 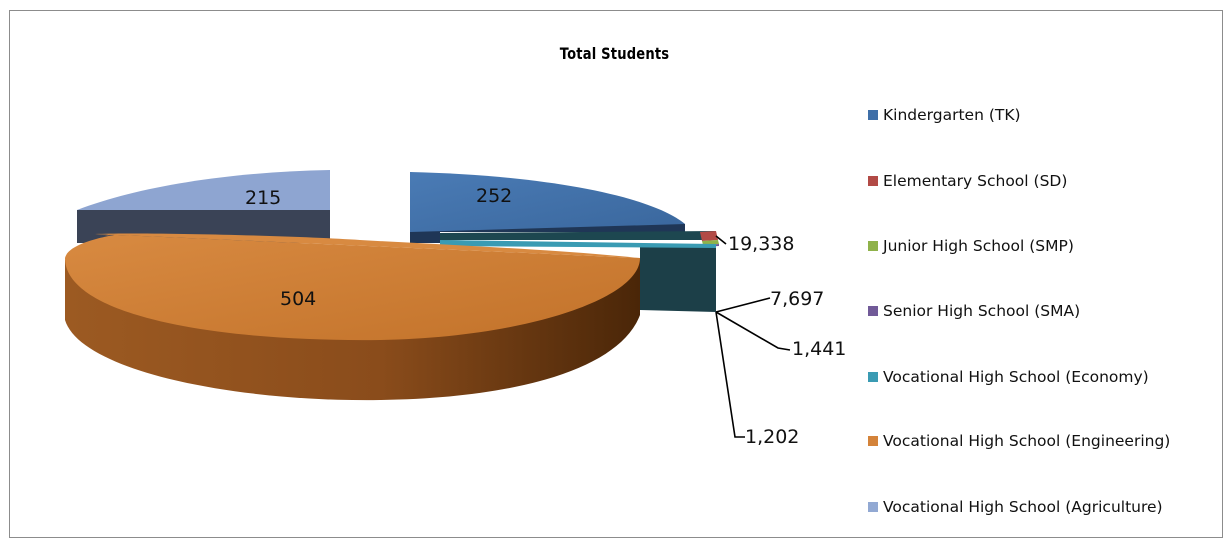 I want to click on legend-item-agriculture: Vocational High School (Agriculture), so click(x=1015, y=507).